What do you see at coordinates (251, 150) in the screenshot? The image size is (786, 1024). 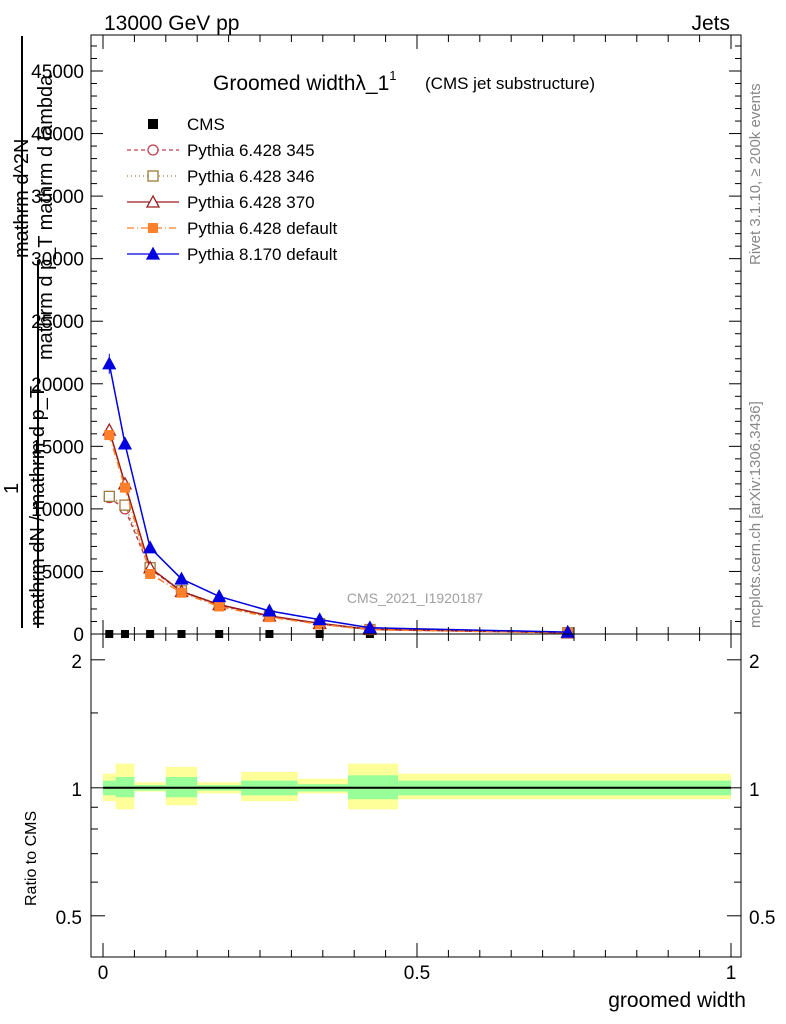 I see `legend-label: Pythia 6.428 345` at bounding box center [251, 150].